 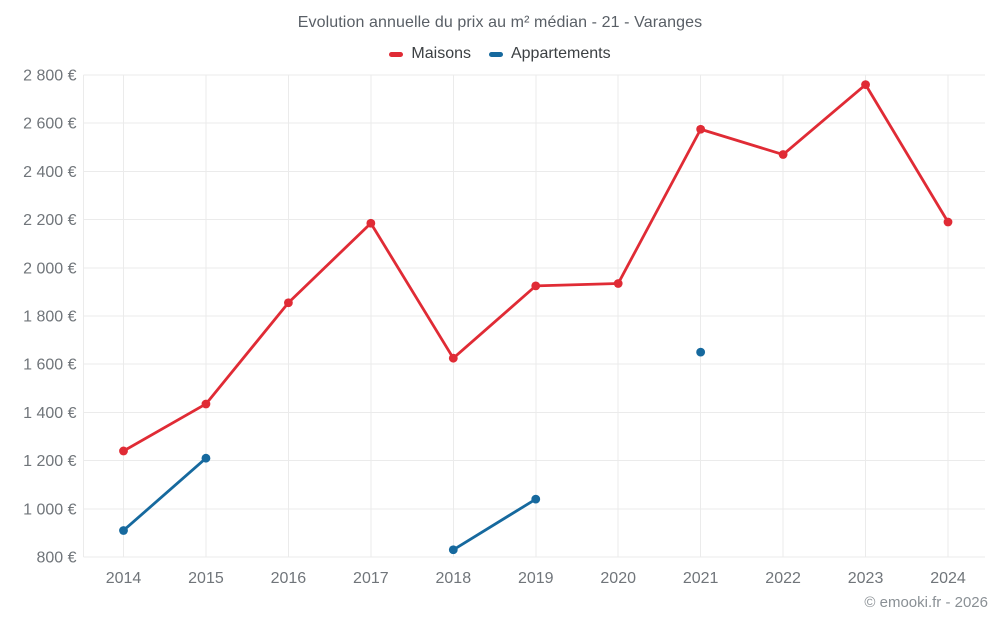 What do you see at coordinates (948, 578) in the screenshot?
I see `x-axis-tick-label: 2024` at bounding box center [948, 578].